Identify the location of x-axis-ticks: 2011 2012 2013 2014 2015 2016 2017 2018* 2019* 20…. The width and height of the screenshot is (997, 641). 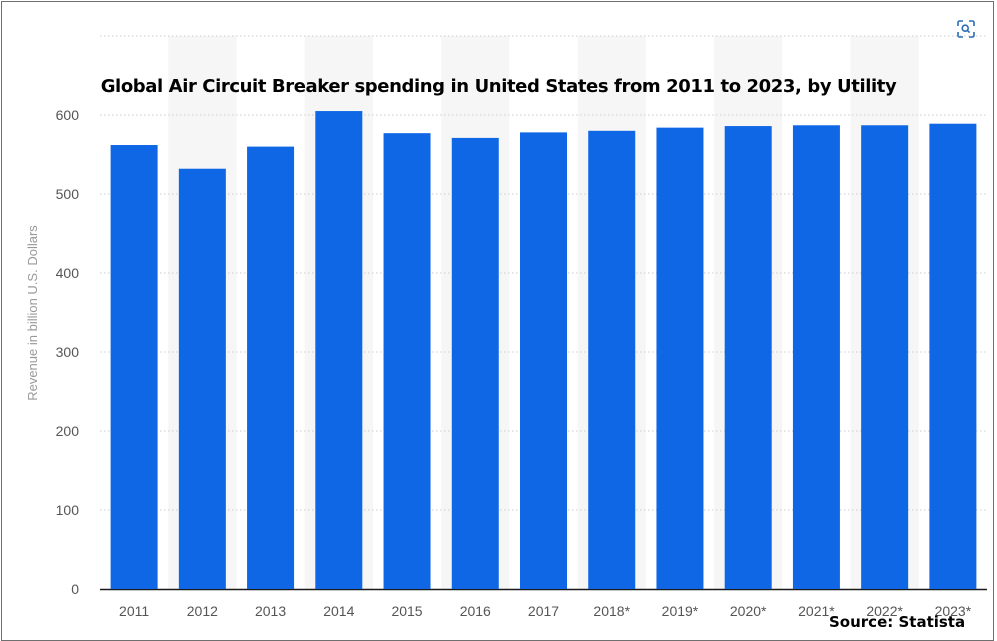
(545, 611).